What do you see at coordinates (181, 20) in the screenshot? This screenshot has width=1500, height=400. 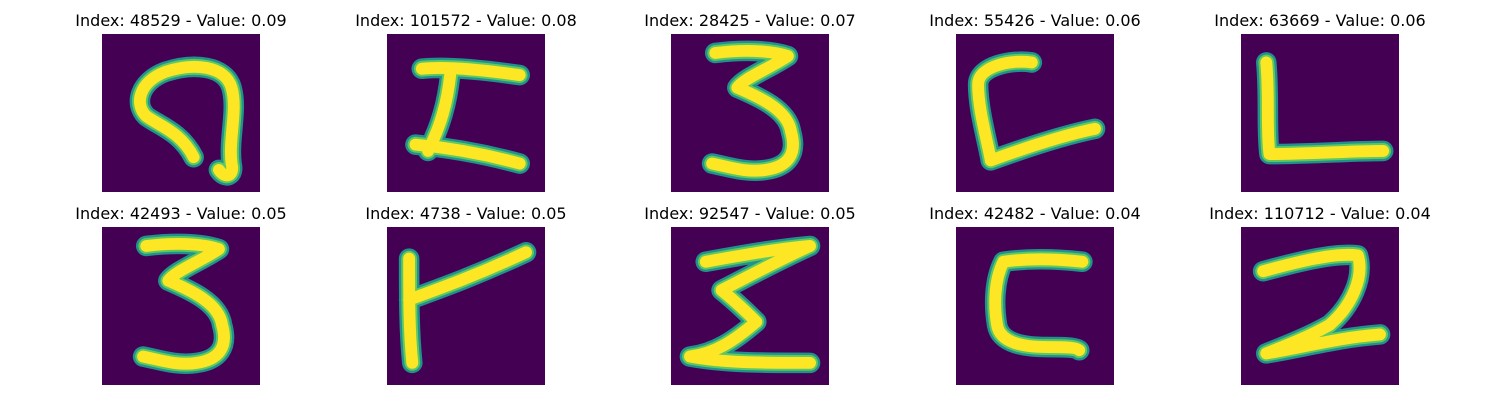 I see `panel-title: Index: 48529 - Value: 0.09` at bounding box center [181, 20].